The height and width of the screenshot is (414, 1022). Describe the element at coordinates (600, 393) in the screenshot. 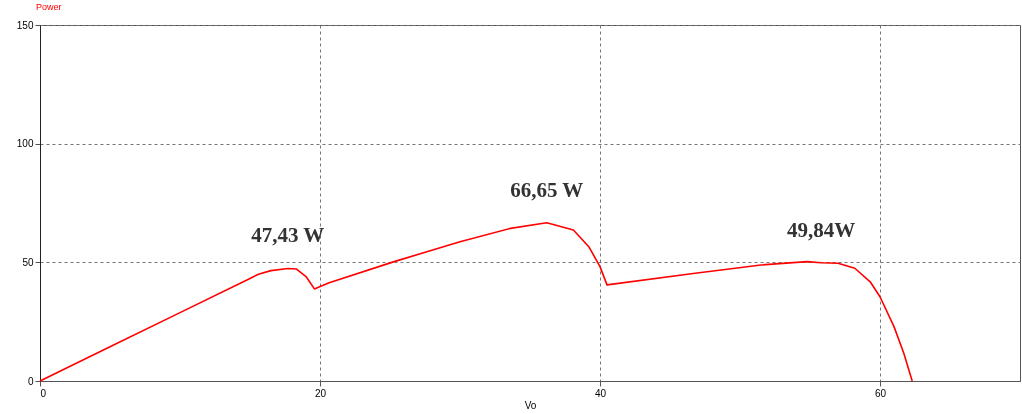

I see `x-tick-label: 40` at that location.